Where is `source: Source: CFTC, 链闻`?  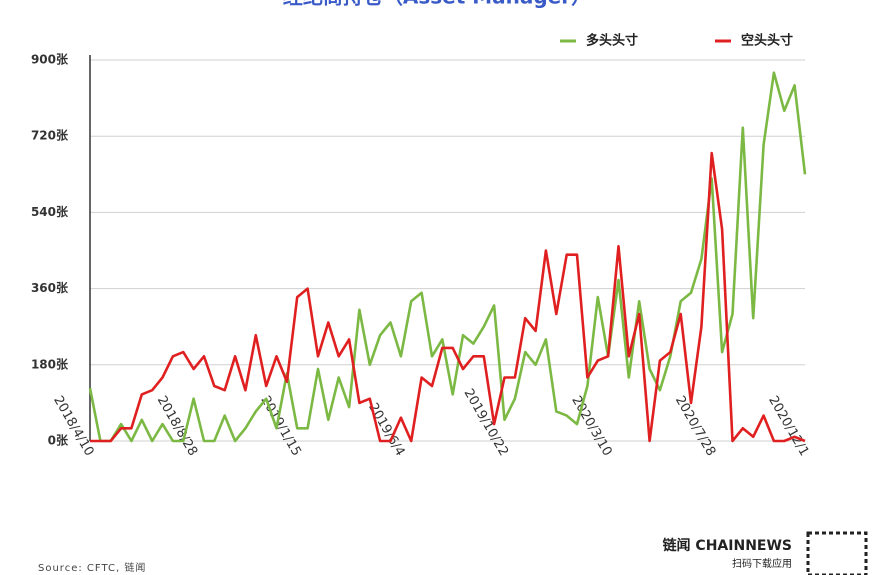 source: Source: CFTC, 链闻 is located at coordinates (92, 567).